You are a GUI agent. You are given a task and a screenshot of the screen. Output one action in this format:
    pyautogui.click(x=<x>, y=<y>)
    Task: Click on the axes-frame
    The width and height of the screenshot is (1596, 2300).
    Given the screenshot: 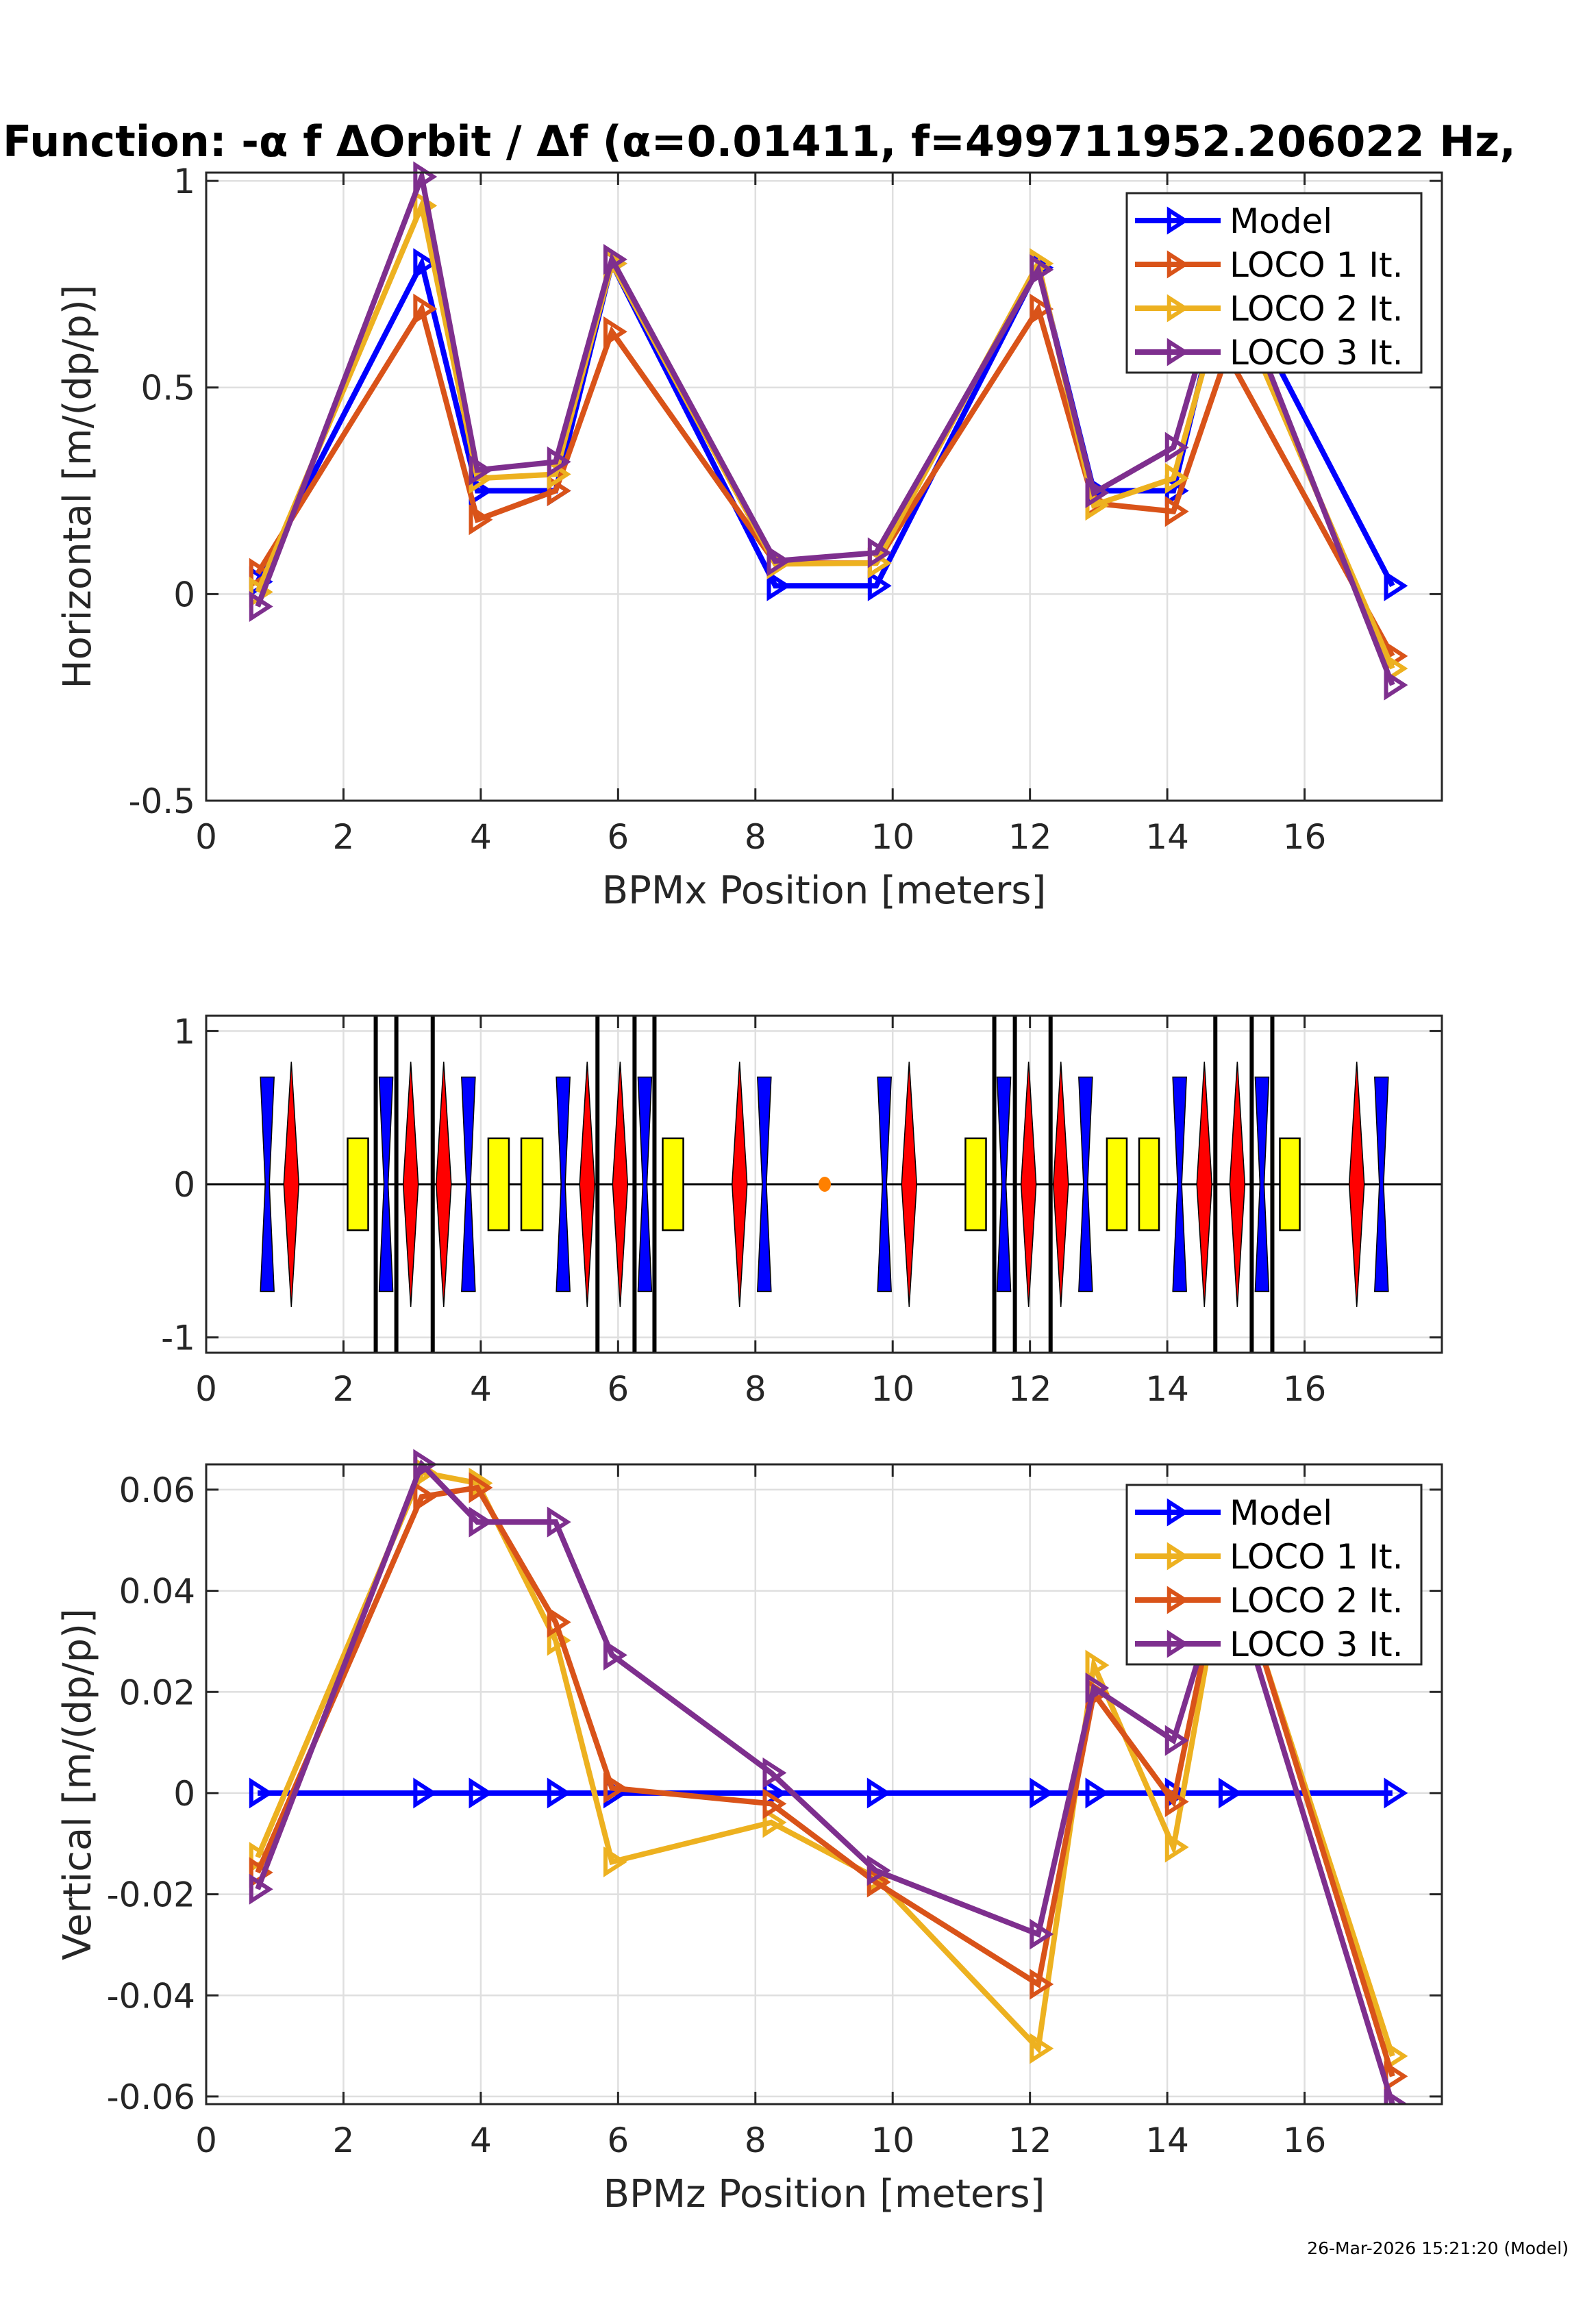 What is the action you would take?
    pyautogui.click(x=824, y=1184)
    